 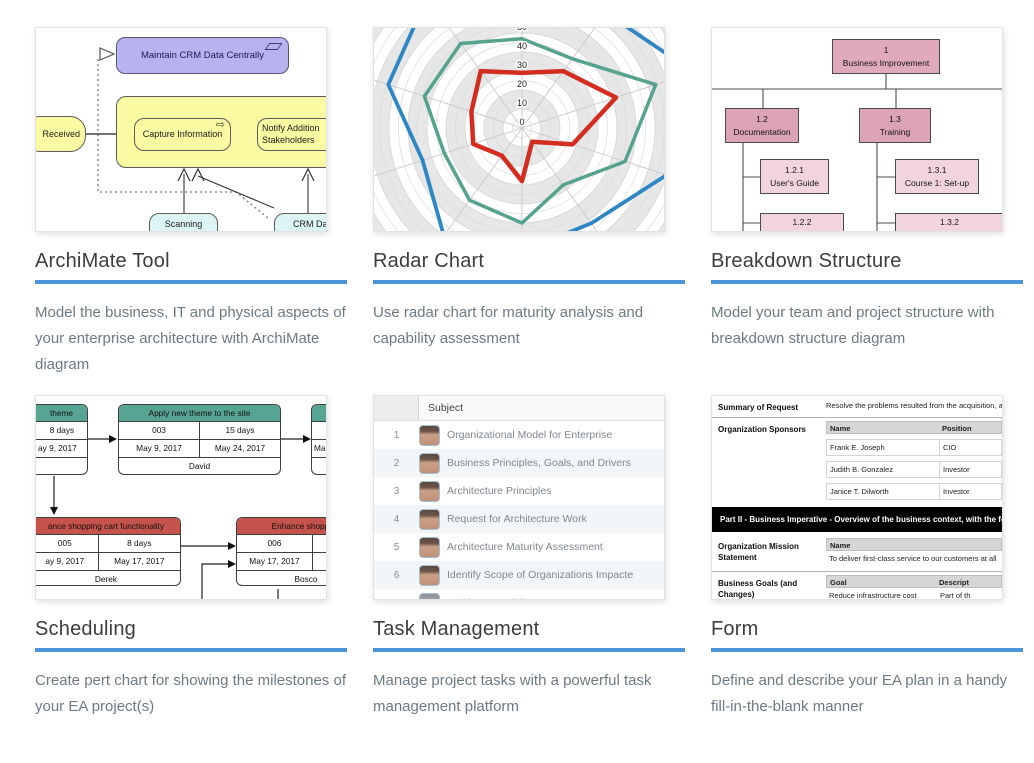 What do you see at coordinates (521, 122) in the screenshot?
I see `svg-text: 0` at bounding box center [521, 122].